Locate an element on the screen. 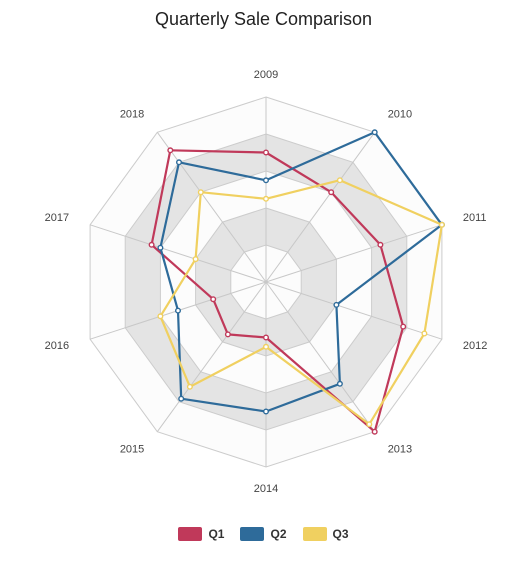 The width and height of the screenshot is (527, 567). category-label: 2012 is located at coordinates (475, 346).